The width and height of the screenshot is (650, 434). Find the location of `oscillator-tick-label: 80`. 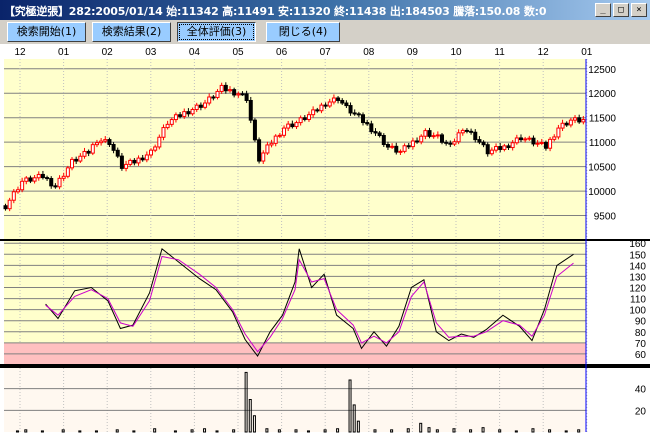

oscillator-tick-label: 80 is located at coordinates (641, 333).